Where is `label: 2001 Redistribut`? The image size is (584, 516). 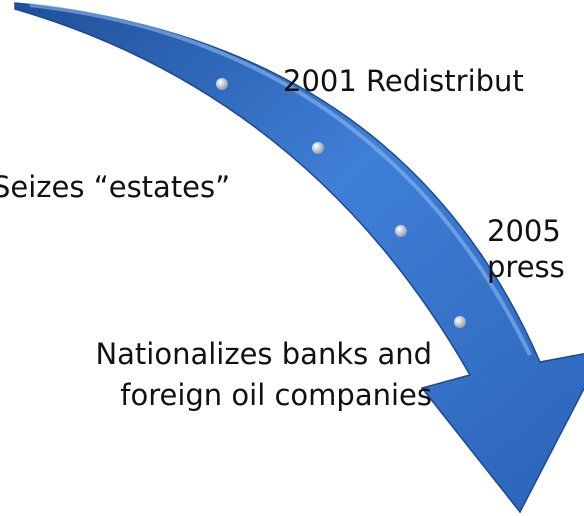 label: 2001 Redistribut is located at coordinates (403, 81).